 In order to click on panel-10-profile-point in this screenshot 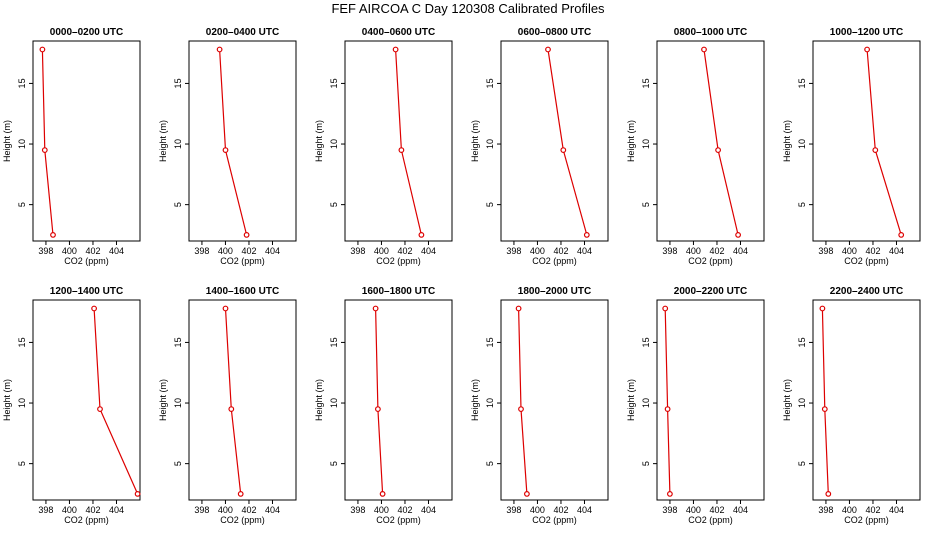, I will do `click(527, 494)`.